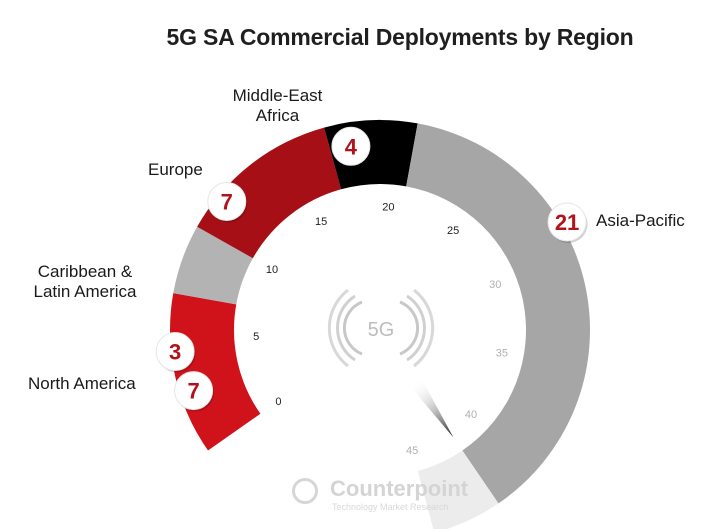 Image resolution: width=725 pixels, height=529 pixels. What do you see at coordinates (471, 415) in the screenshot?
I see `tick-label-40: 40` at bounding box center [471, 415].